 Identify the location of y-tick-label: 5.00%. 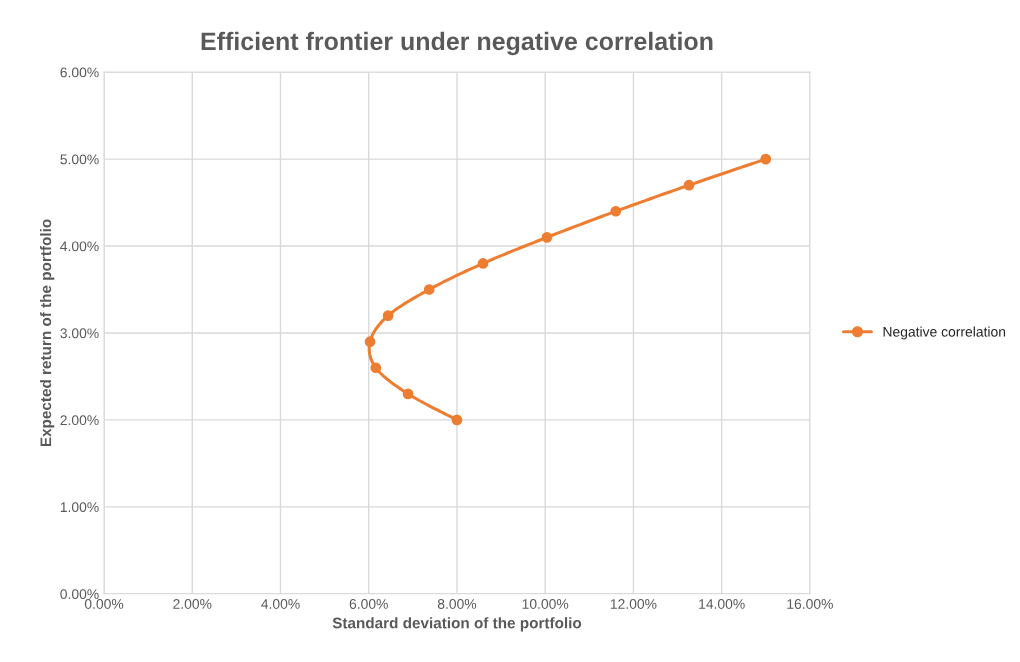
(79, 159).